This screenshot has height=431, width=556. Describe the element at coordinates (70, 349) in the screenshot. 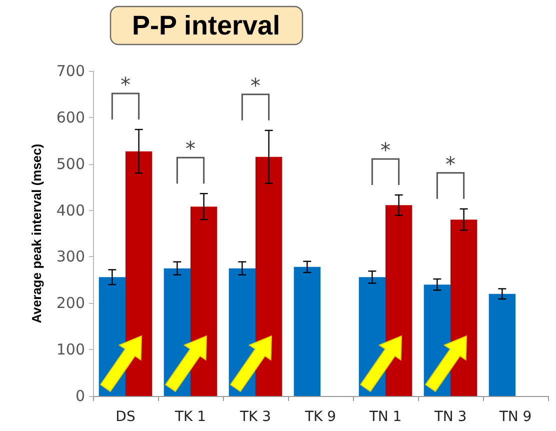

I see `y-tick-label: 100` at that location.